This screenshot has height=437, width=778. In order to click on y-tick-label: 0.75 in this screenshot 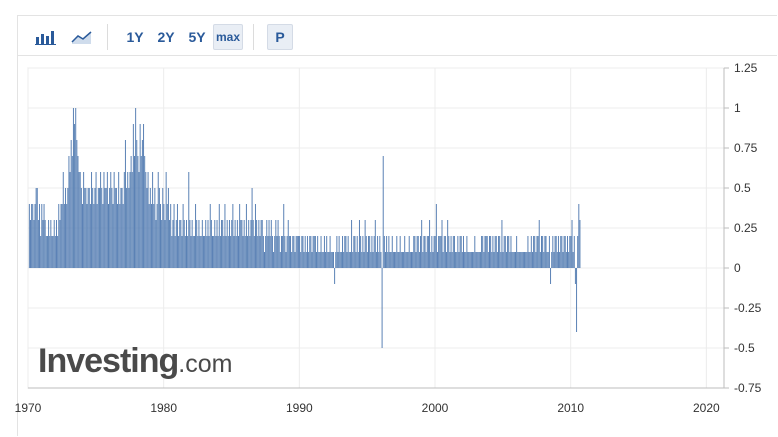, I will do `click(746, 148)`.